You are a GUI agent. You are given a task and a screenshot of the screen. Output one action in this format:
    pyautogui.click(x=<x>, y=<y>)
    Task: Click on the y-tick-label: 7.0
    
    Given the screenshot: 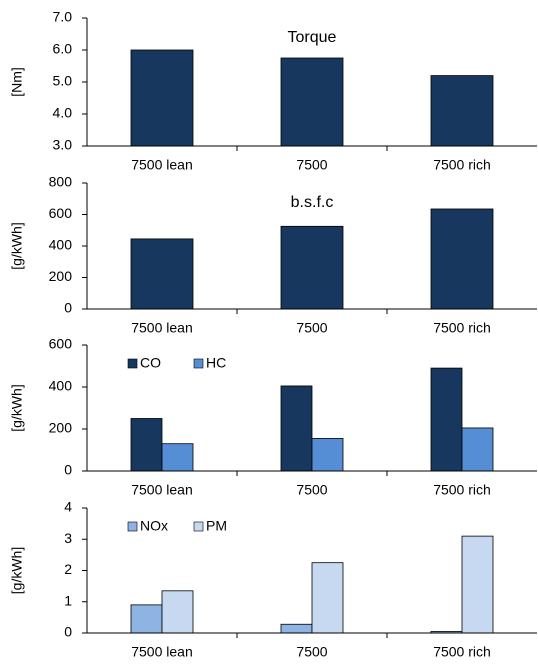 What is the action you would take?
    pyautogui.click(x=63, y=17)
    